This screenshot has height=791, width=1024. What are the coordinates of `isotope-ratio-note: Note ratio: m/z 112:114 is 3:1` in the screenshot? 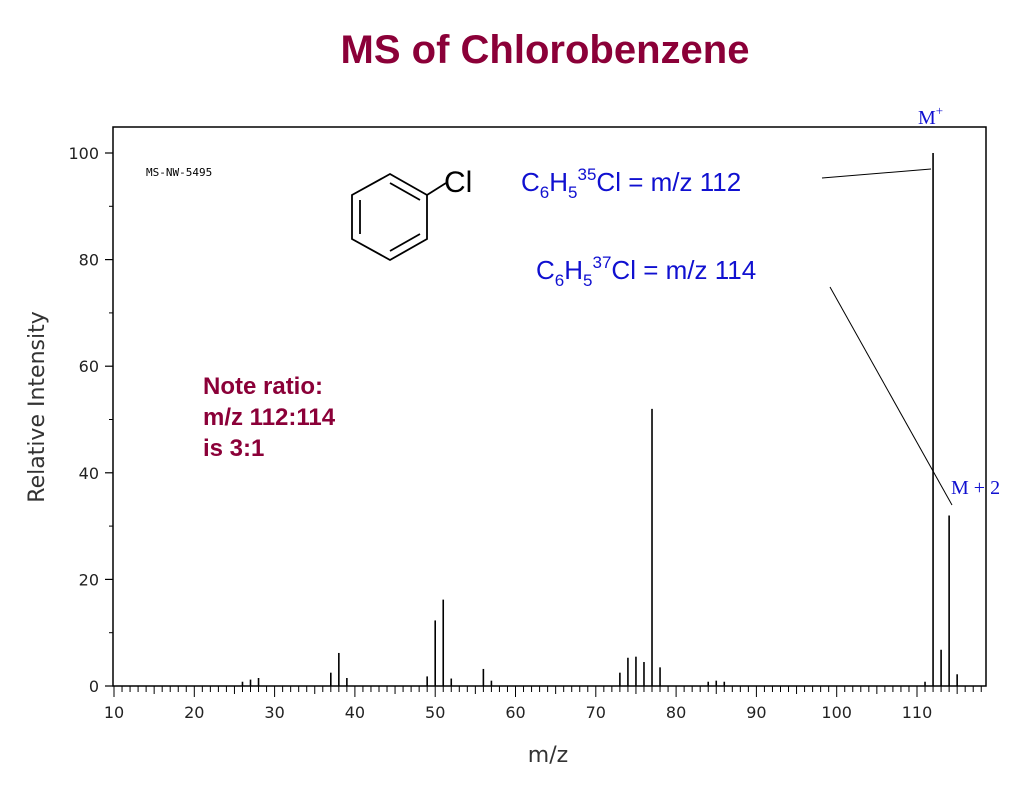 It's located at (272, 417).